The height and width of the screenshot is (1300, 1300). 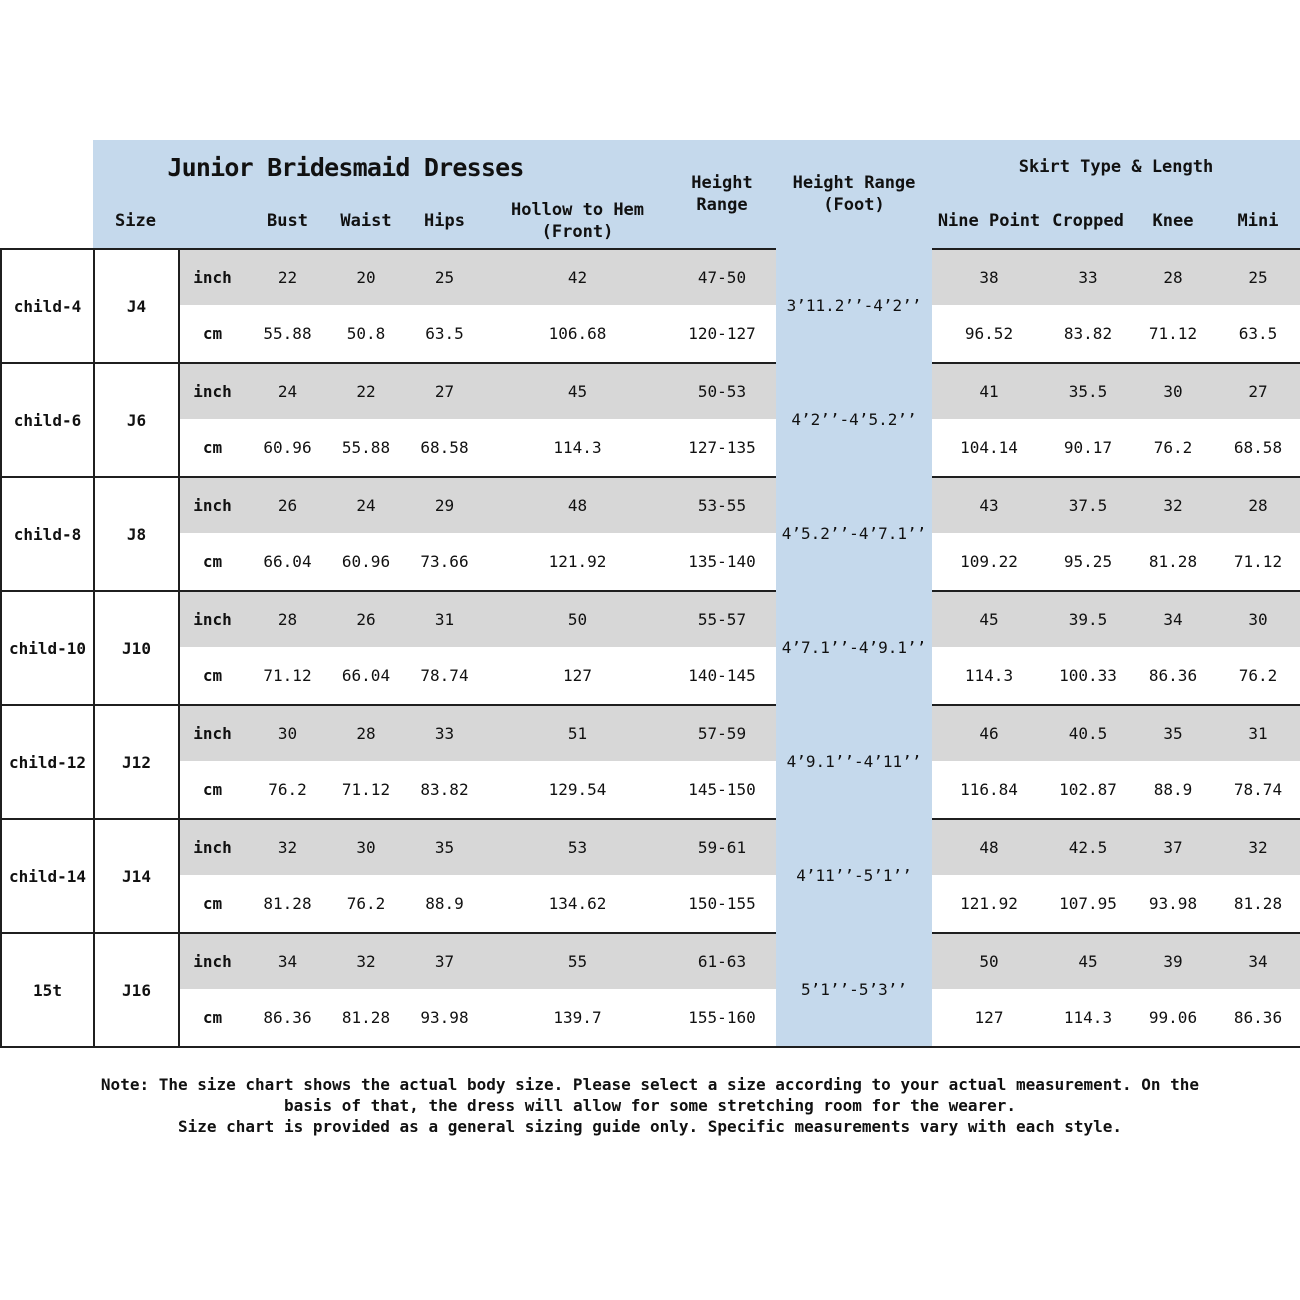 What do you see at coordinates (135, 419) in the screenshot?
I see `size-label: J6` at bounding box center [135, 419].